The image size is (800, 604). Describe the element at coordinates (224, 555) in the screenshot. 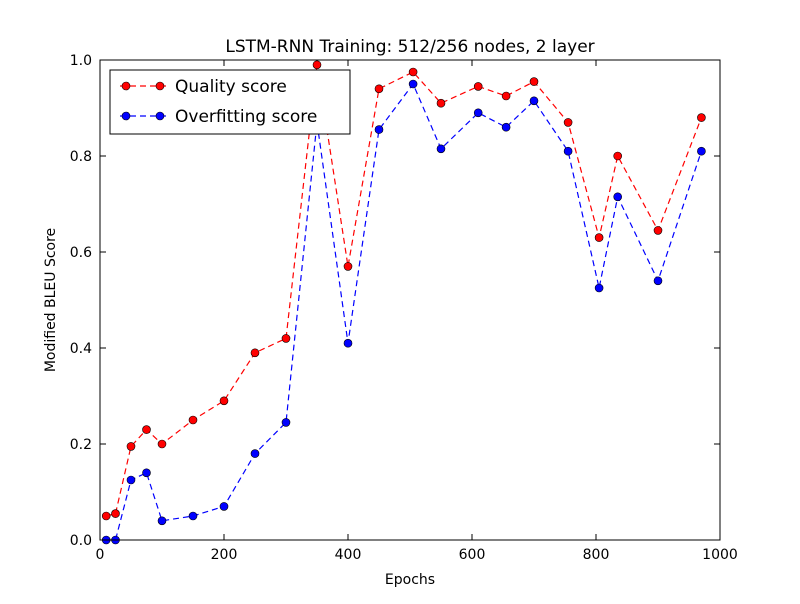

I see `x-tick-label: 200` at that location.